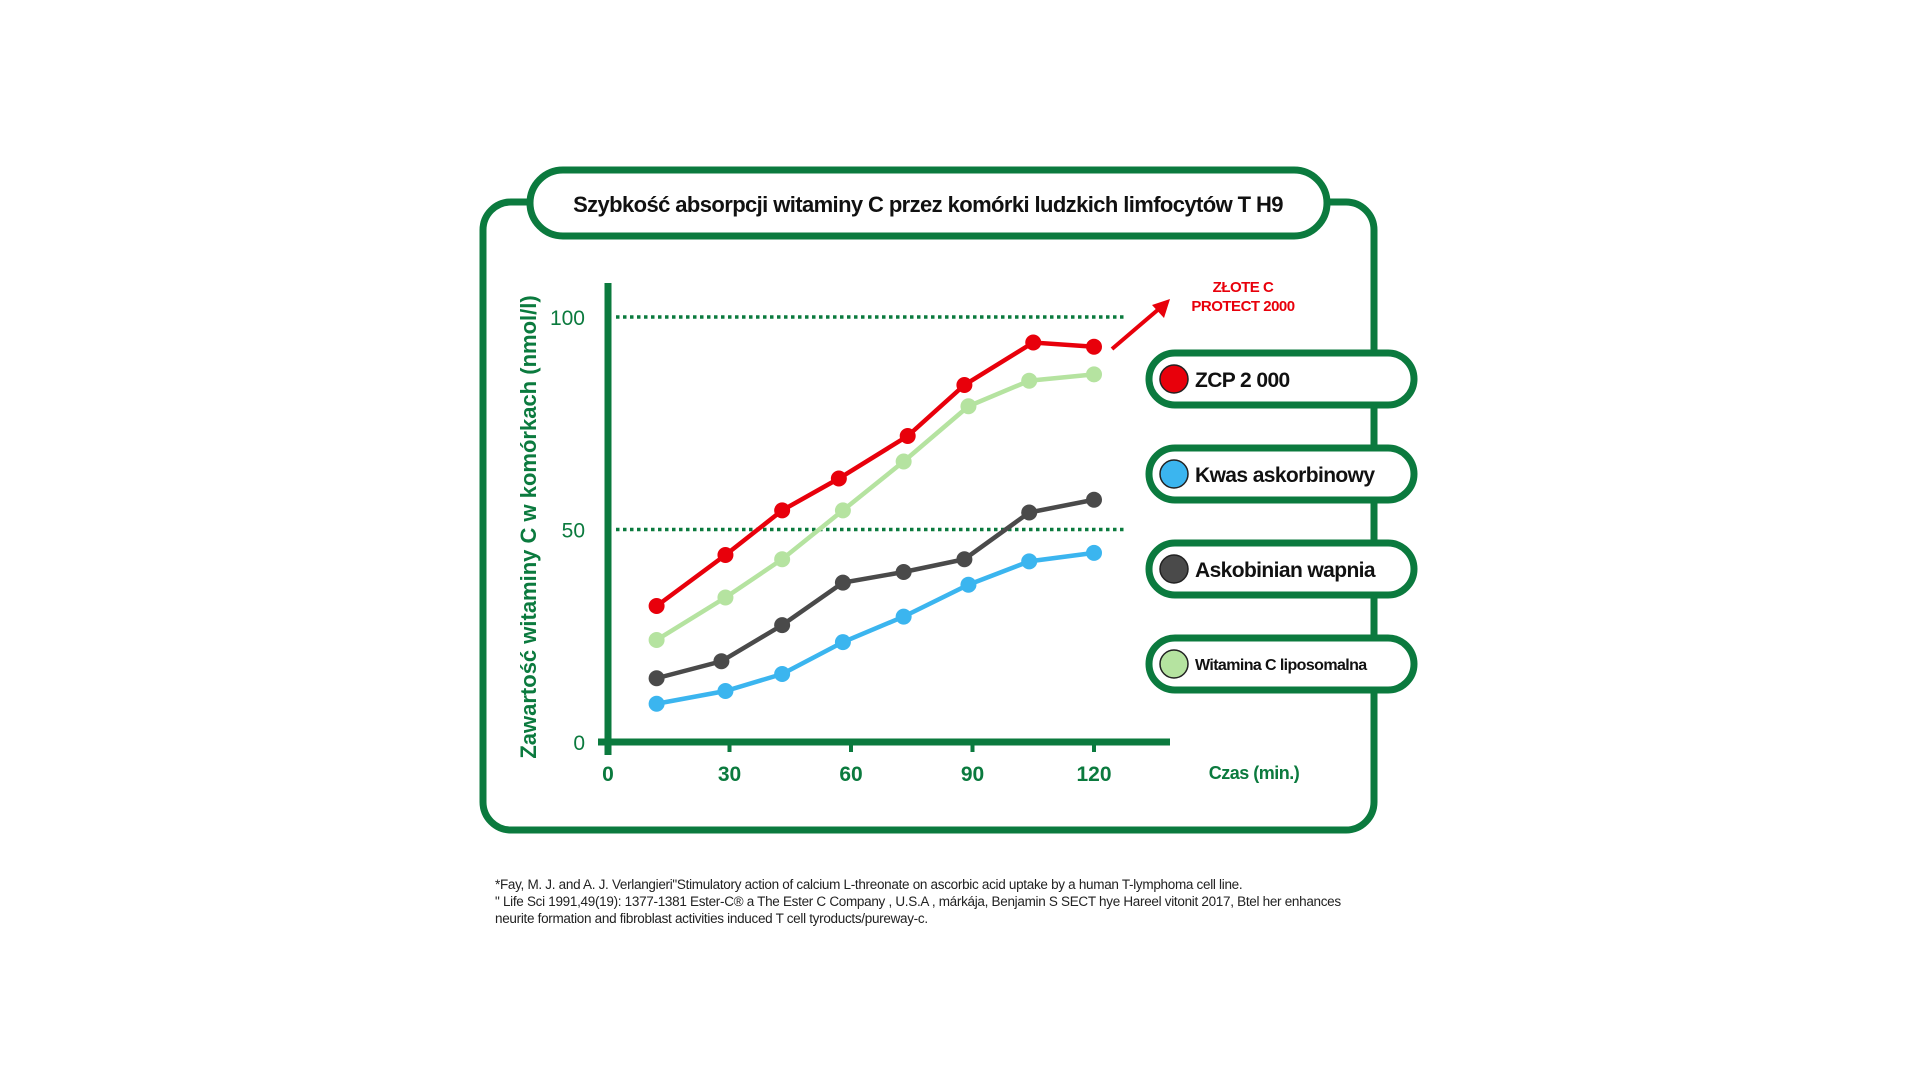  What do you see at coordinates (1285, 570) in the screenshot?
I see `legend-label: Askobinian wapnia` at bounding box center [1285, 570].